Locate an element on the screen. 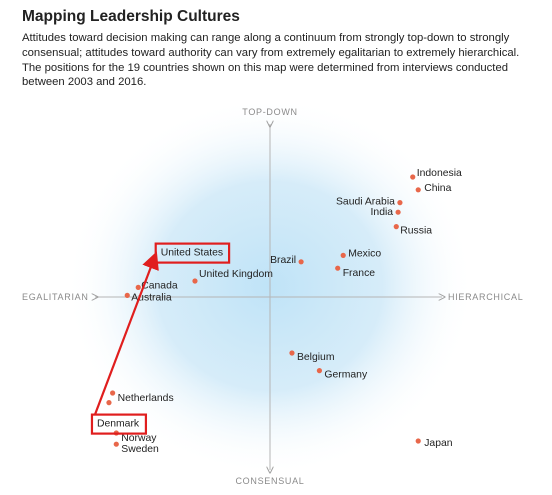  data-point-australia is located at coordinates (127, 295).